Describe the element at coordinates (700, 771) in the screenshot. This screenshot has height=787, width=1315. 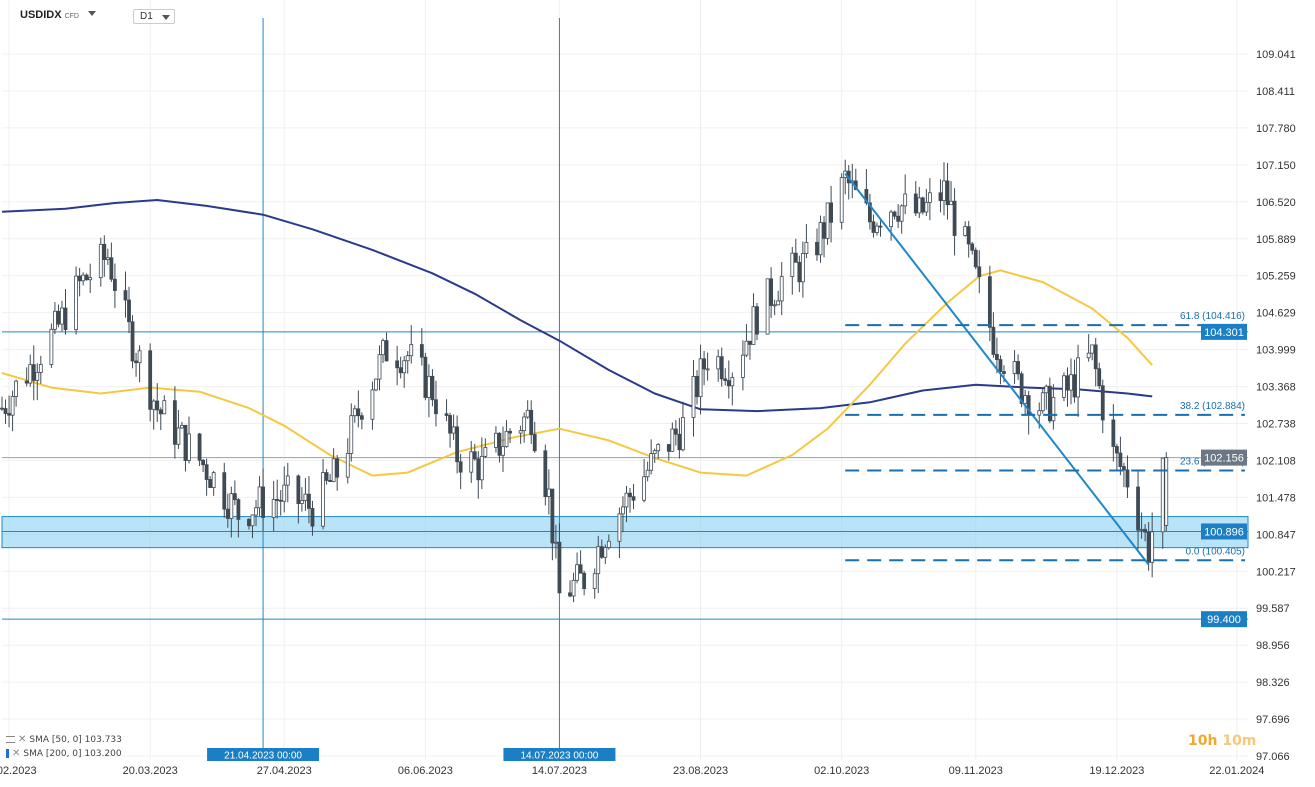
I see `x-tick-label: 23.08.2023` at that location.